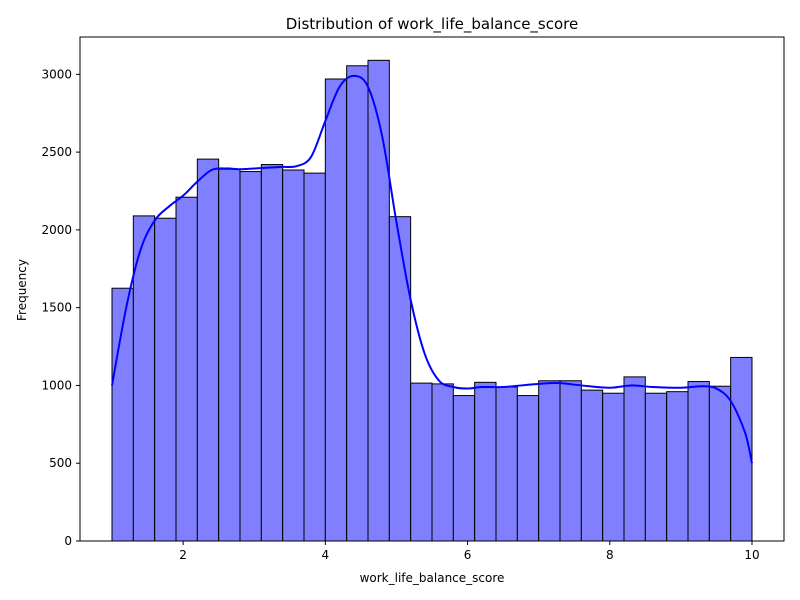 The image size is (800, 600). What do you see at coordinates (56, 385) in the screenshot?
I see `y-tick-label: 1000` at bounding box center [56, 385].